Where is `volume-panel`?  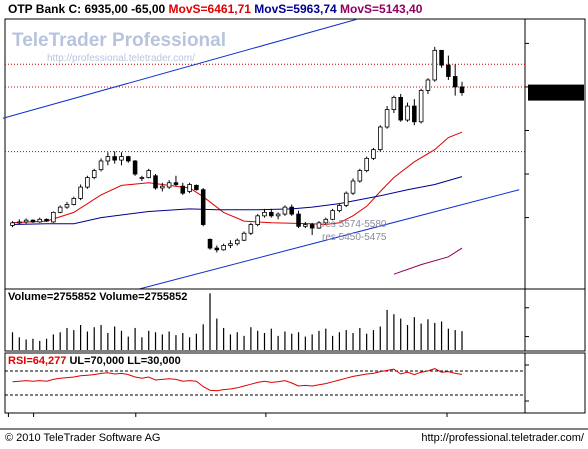 volume-panel is located at coordinates (295, 320).